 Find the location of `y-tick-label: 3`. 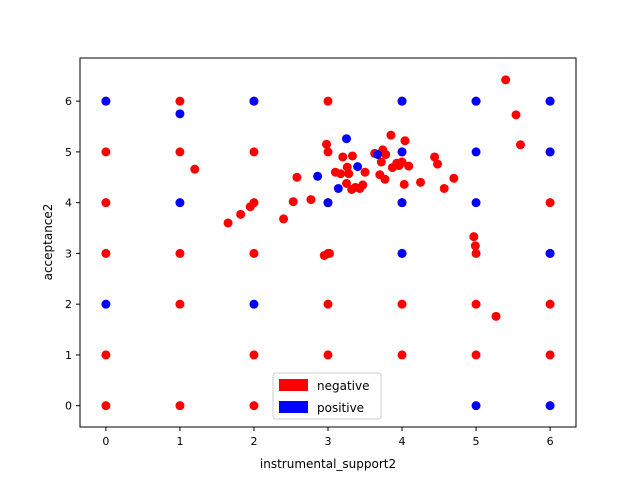

y-tick-label: 3 is located at coordinates (68, 253).